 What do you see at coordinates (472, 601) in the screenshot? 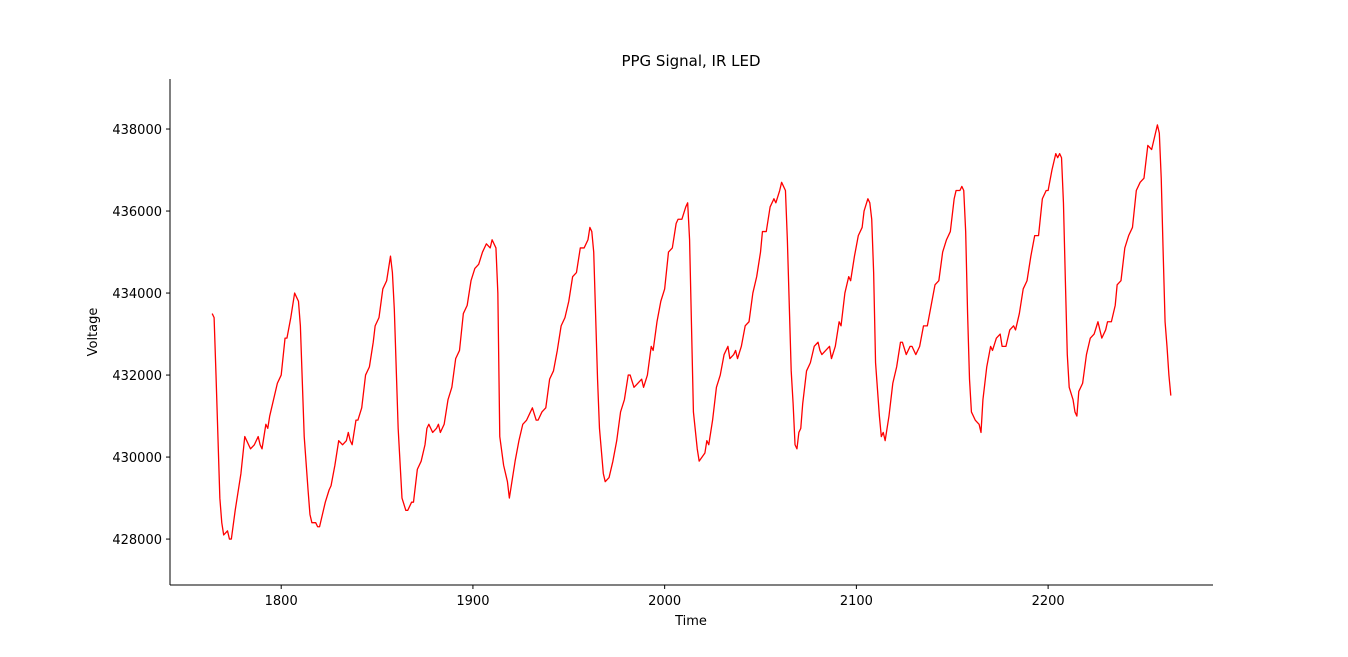
I see `x-tick-label: 1900` at bounding box center [472, 601].